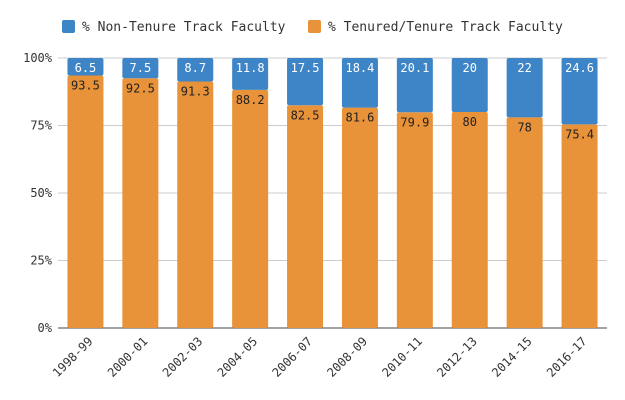  Describe the element at coordinates (195, 91) in the screenshot. I see `data-label: 91.3` at that location.